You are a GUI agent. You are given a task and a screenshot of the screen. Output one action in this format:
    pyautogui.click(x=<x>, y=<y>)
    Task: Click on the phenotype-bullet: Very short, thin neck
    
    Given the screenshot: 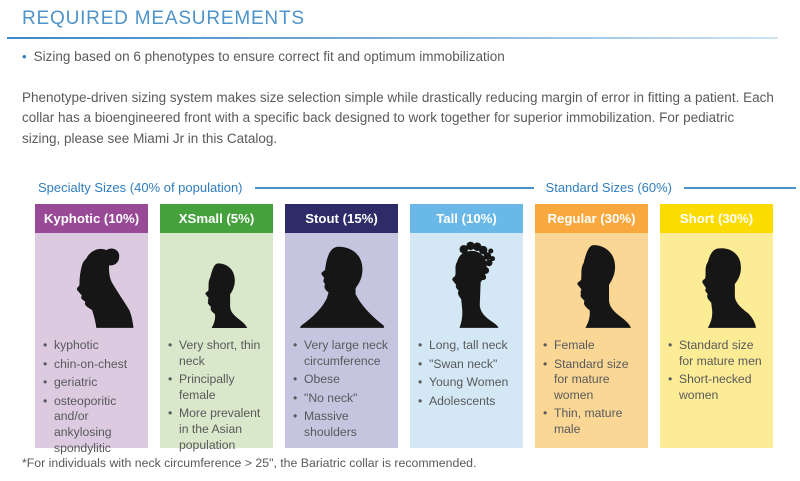 What is the action you would take?
    pyautogui.click(x=216, y=353)
    